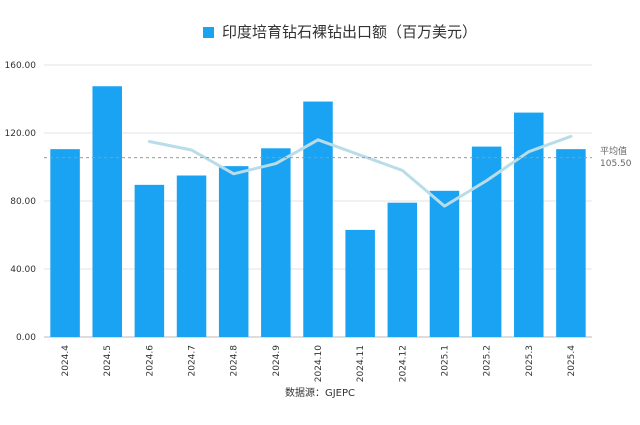 The image size is (640, 425). Describe the element at coordinates (616, 164) in the screenshot. I see `average-value: 105.50` at that location.